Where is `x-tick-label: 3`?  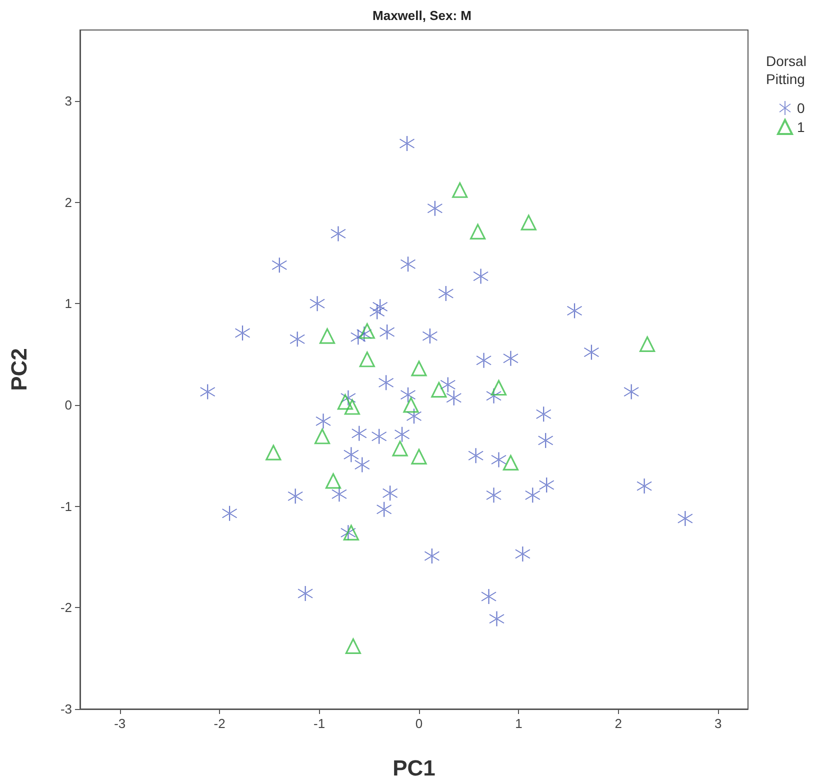
x-tick-label: 3 is located at coordinates (718, 723).